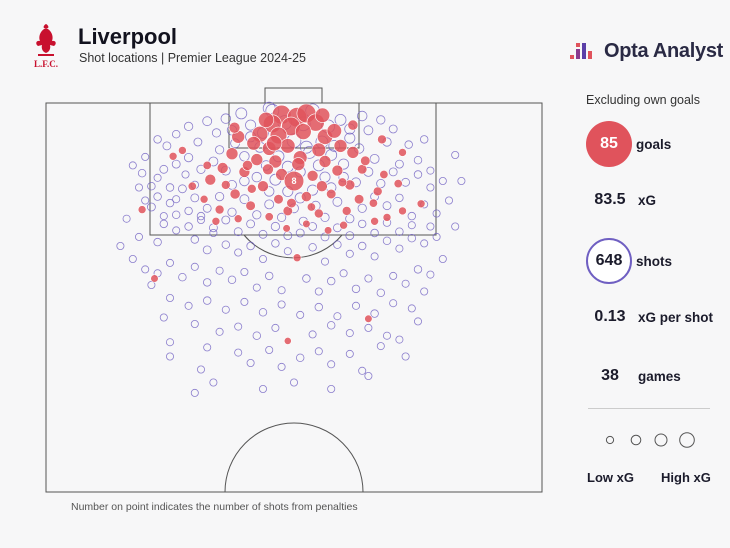  Describe the element at coordinates (609, 261) in the screenshot. I see `shots-value: 648` at that location.